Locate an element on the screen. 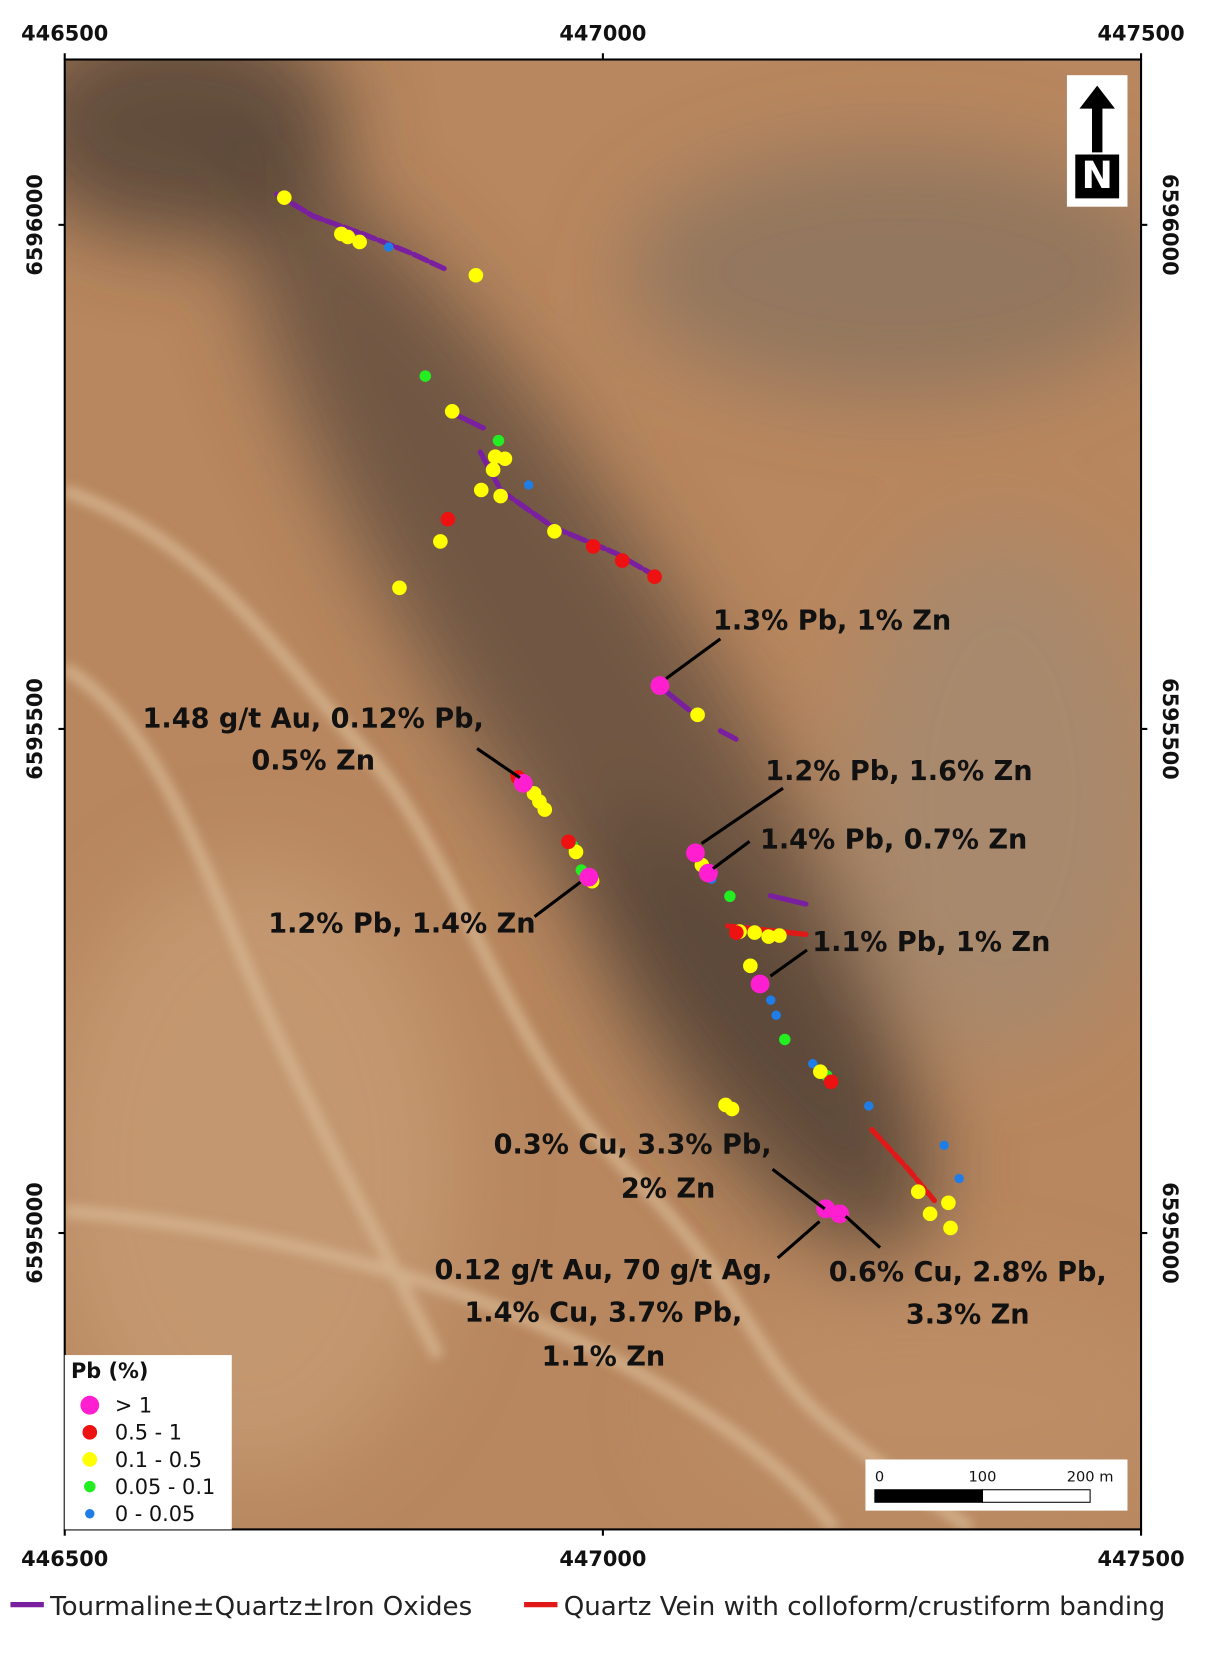 The height and width of the screenshot is (1654, 1211). scale-label: 200 m is located at coordinates (1090, 1476).